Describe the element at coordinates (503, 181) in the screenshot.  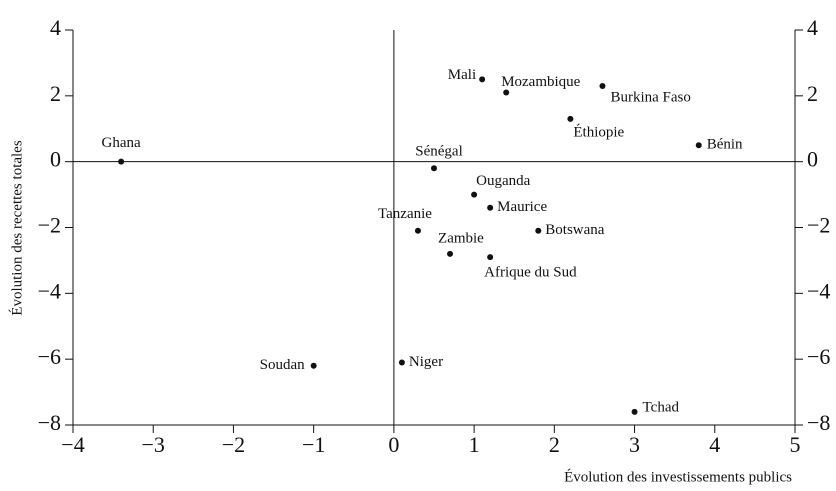
I see `point-label: Ouganda` at that location.